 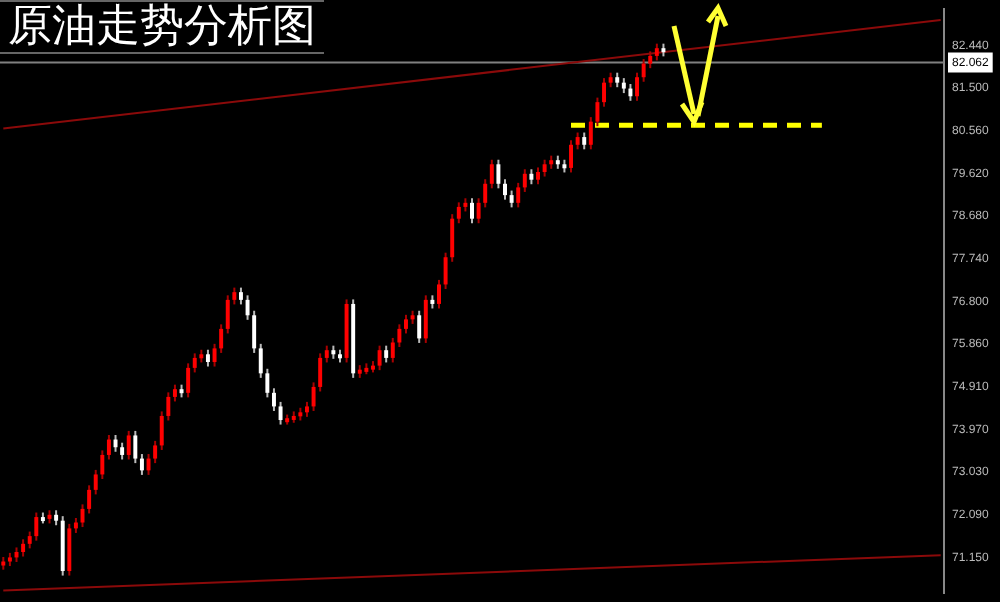 I want to click on chart-title: 原油走势分析图, so click(x=162, y=27).